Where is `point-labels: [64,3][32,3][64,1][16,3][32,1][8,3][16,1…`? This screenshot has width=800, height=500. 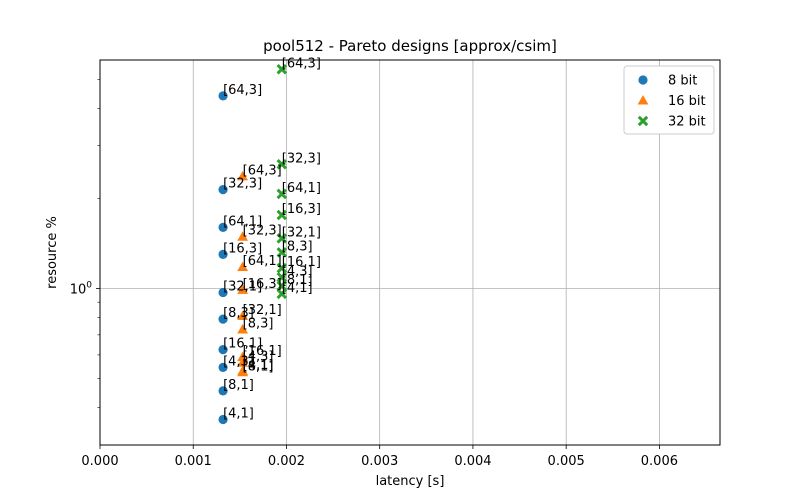 point-labels: [64,3][32,3][64,1][16,3][32,1][8,3][16,1… is located at coordinates (272, 238).